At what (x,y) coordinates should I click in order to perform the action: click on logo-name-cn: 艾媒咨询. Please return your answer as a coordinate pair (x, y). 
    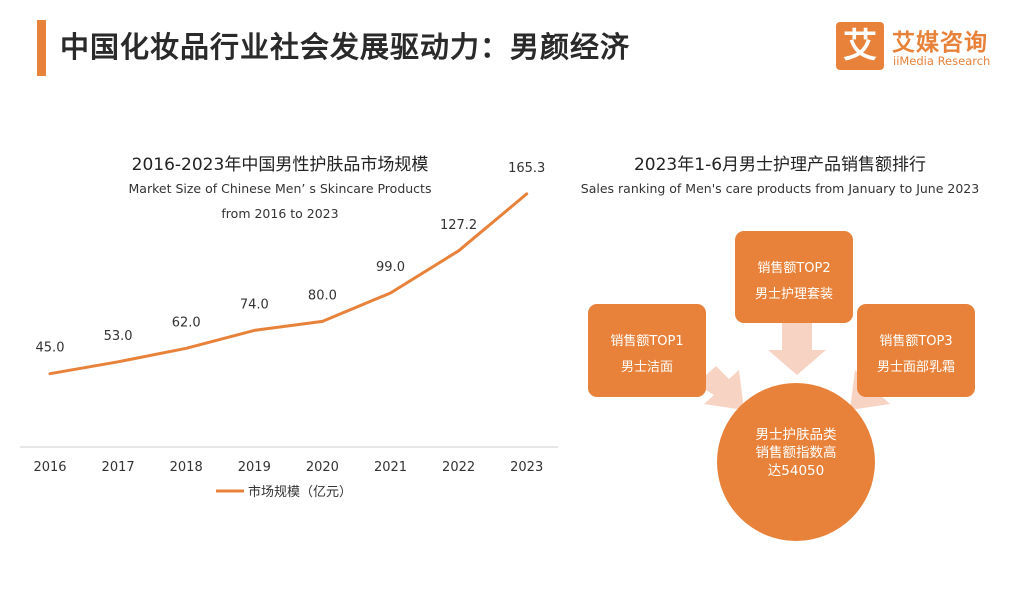
    Looking at the image, I should click on (940, 43).